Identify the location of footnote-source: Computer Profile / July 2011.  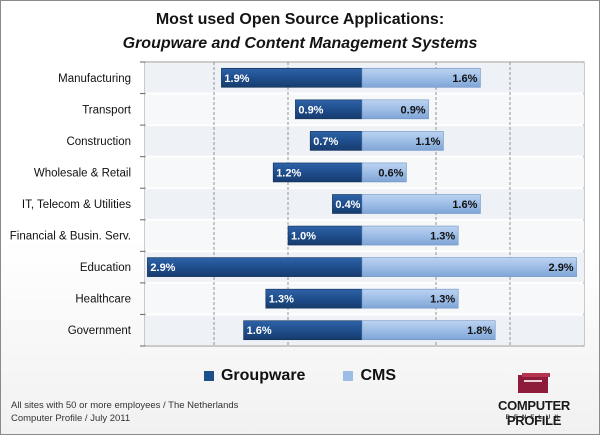
(71, 418).